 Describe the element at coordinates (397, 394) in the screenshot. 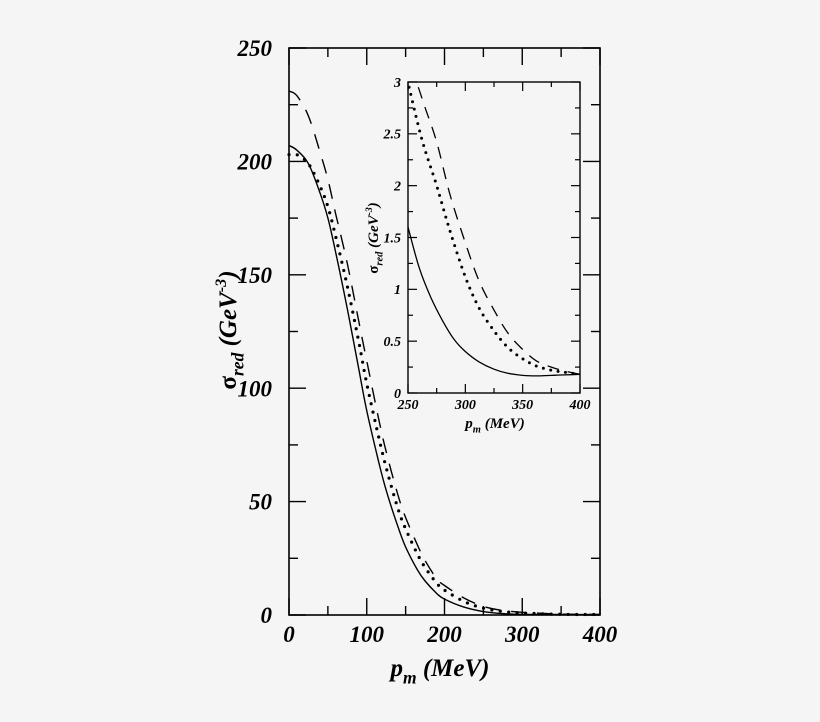

I see `inset-y-tick-label: 0` at that location.